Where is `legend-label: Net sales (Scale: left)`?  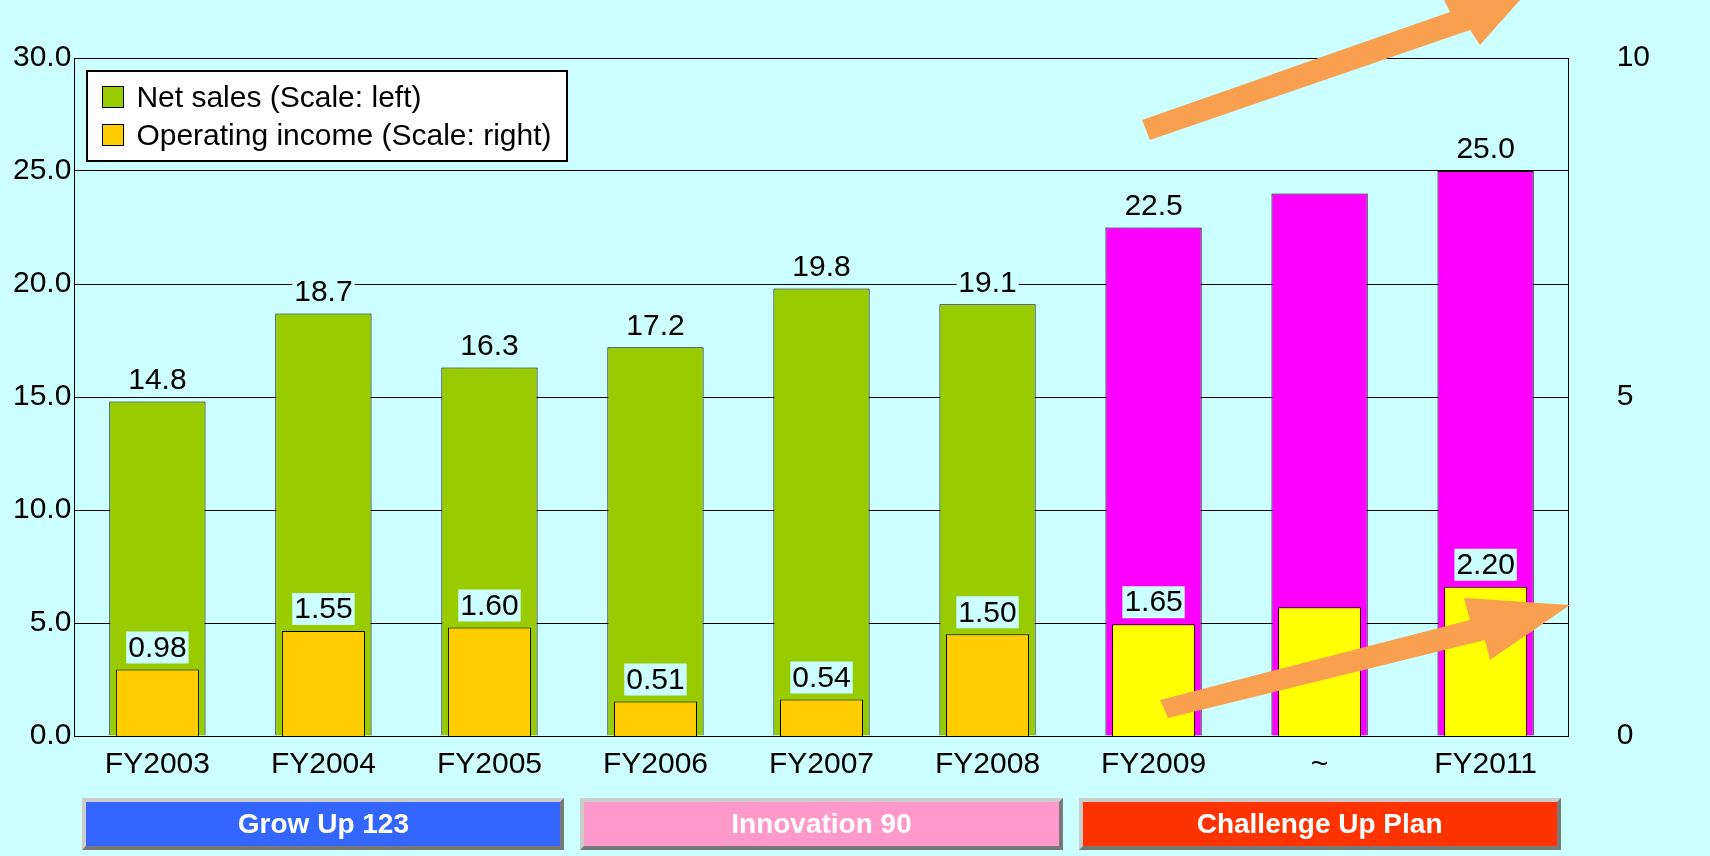 legend-label: Net sales (Scale: left) is located at coordinates (279, 97).